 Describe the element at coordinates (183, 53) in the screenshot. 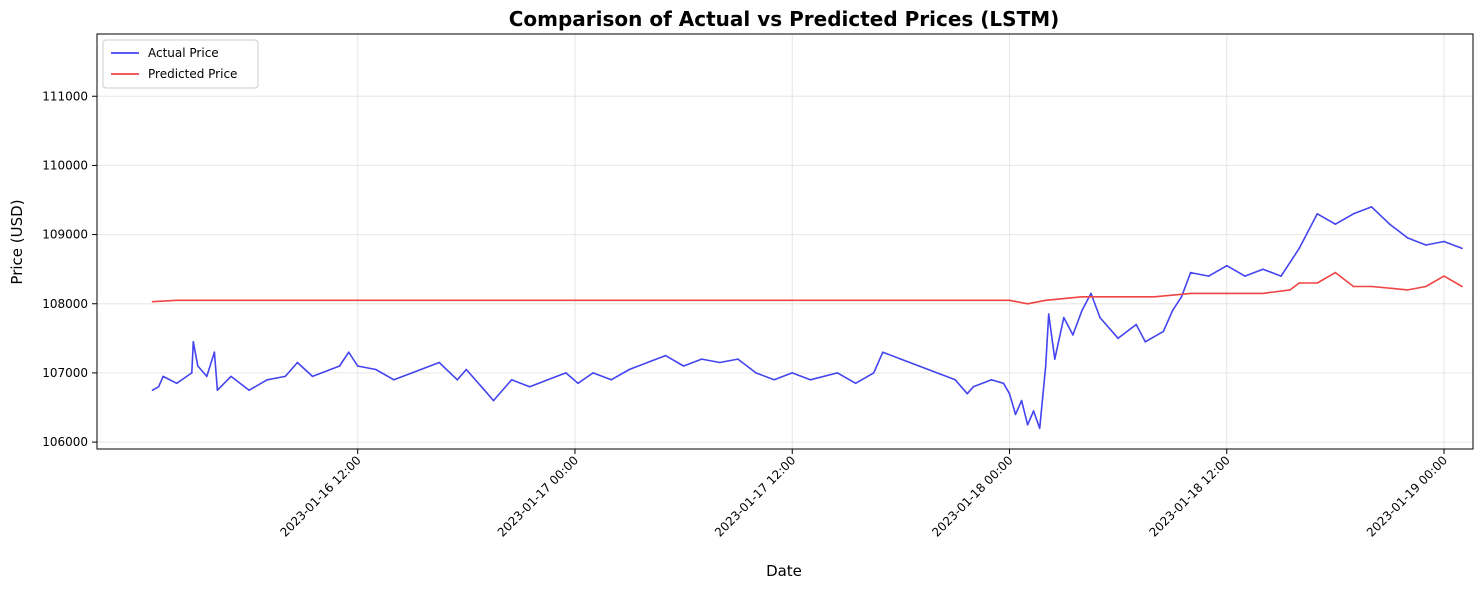

I see `legend-label: Actual Price` at that location.